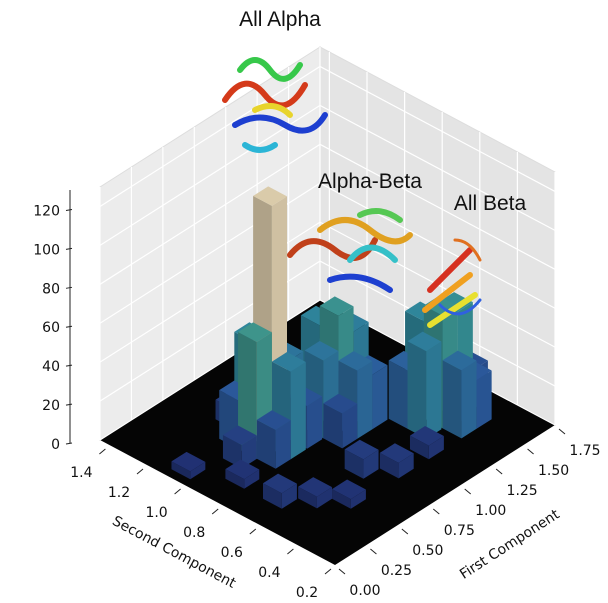 This screenshot has height=603, width=608. What do you see at coordinates (232, 553) in the screenshot?
I see `y-tick-label: 0.6` at bounding box center [232, 553].